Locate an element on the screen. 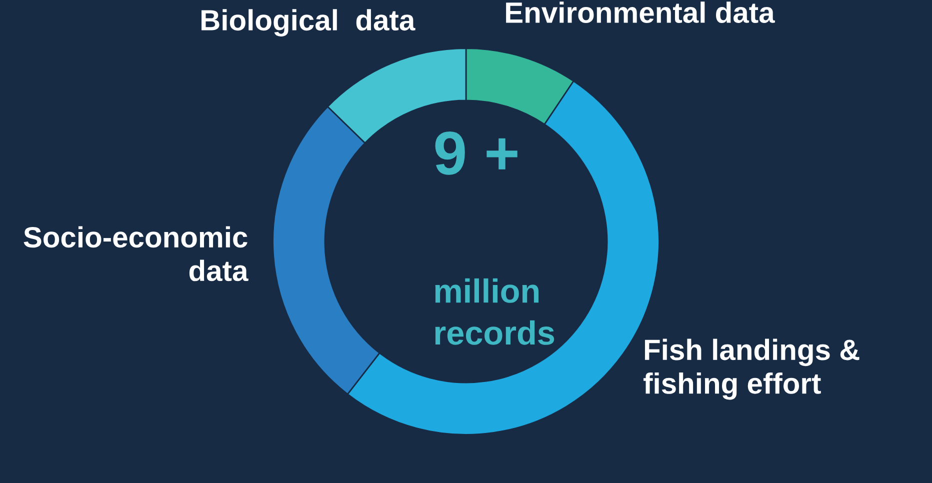  text: million records is located at coordinates (494, 311).